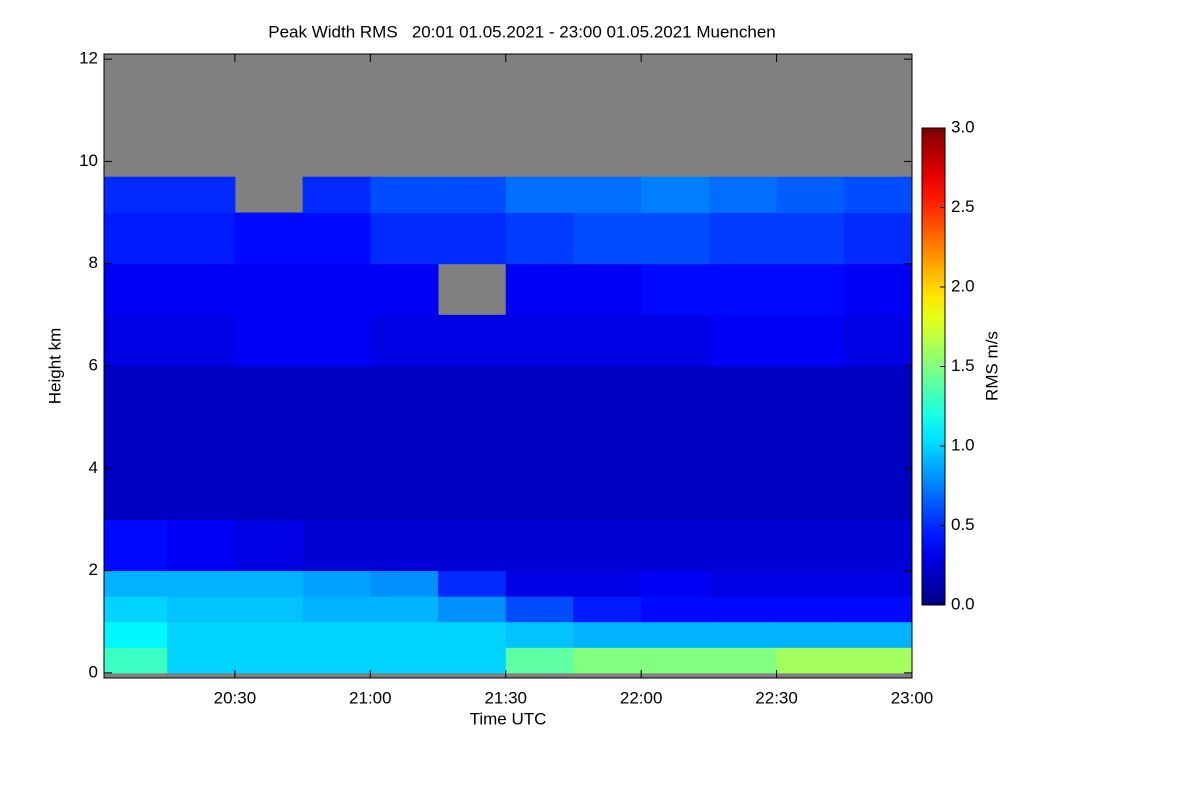  What do you see at coordinates (54, 366) in the screenshot?
I see `y-axis-label: Height km` at bounding box center [54, 366].